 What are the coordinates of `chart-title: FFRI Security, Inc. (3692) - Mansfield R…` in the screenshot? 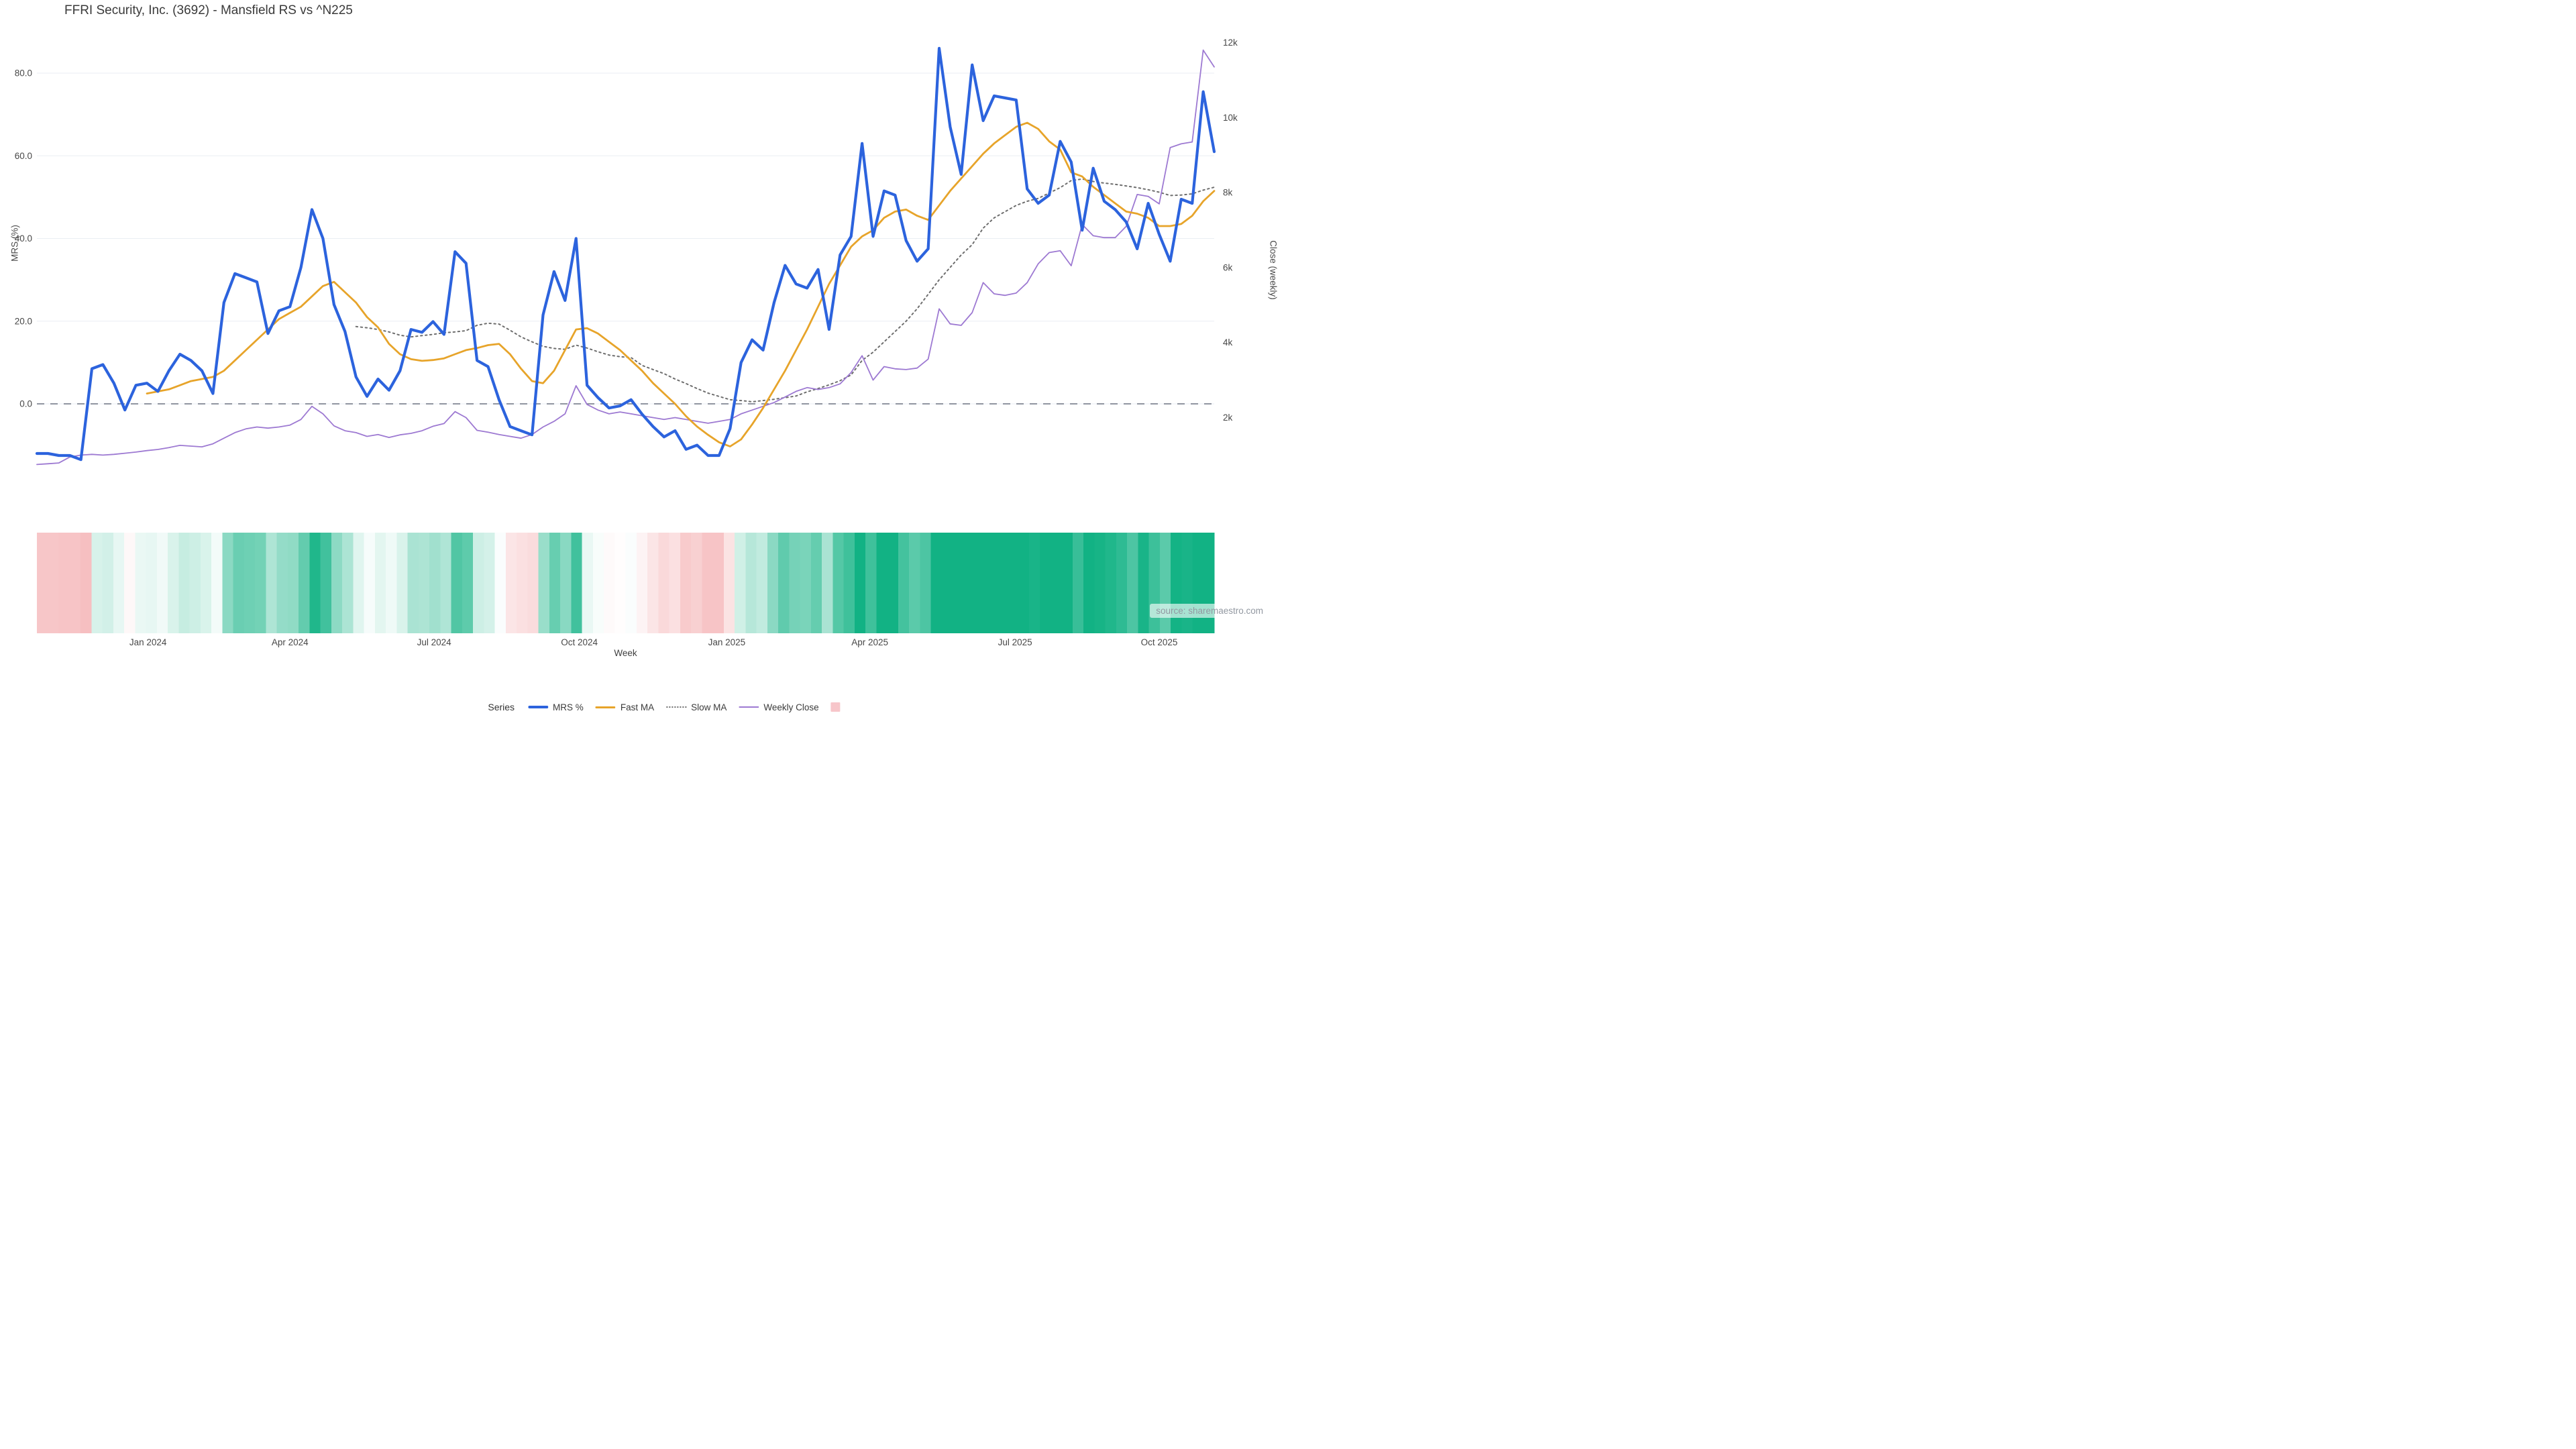 It's located at (208, 10).